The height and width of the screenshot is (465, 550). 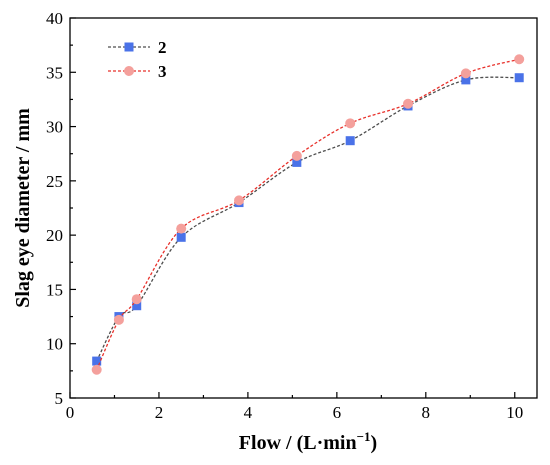 What do you see at coordinates (159, 412) in the screenshot?
I see `x-tick-label: 2` at bounding box center [159, 412].